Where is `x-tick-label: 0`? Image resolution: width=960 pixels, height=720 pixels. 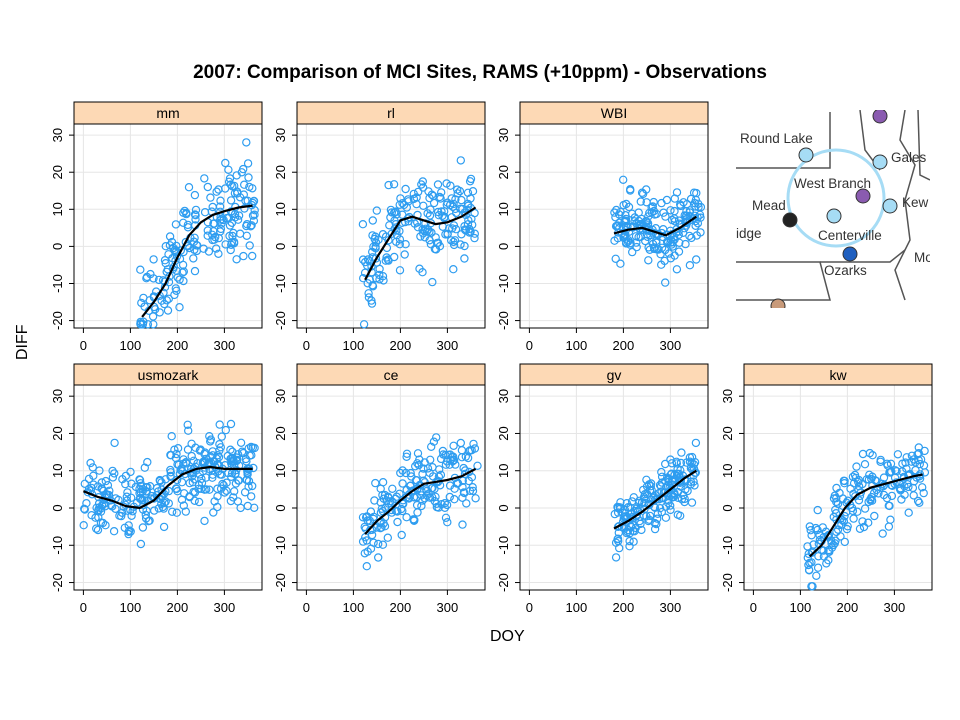 x-tick-label: 0 is located at coordinates (753, 607).